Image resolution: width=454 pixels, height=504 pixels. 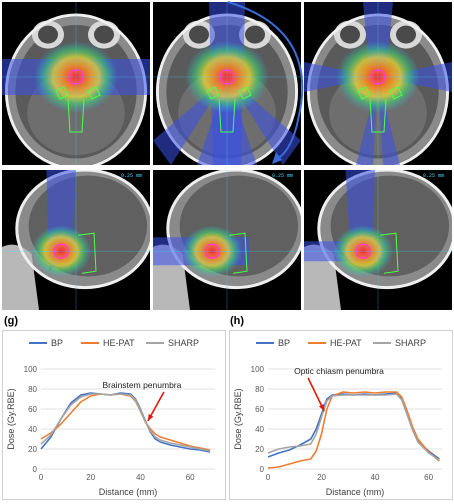 What do you see at coordinates (310, 176) in the screenshot?
I see `panel-label-f: (f)` at bounding box center [310, 176].